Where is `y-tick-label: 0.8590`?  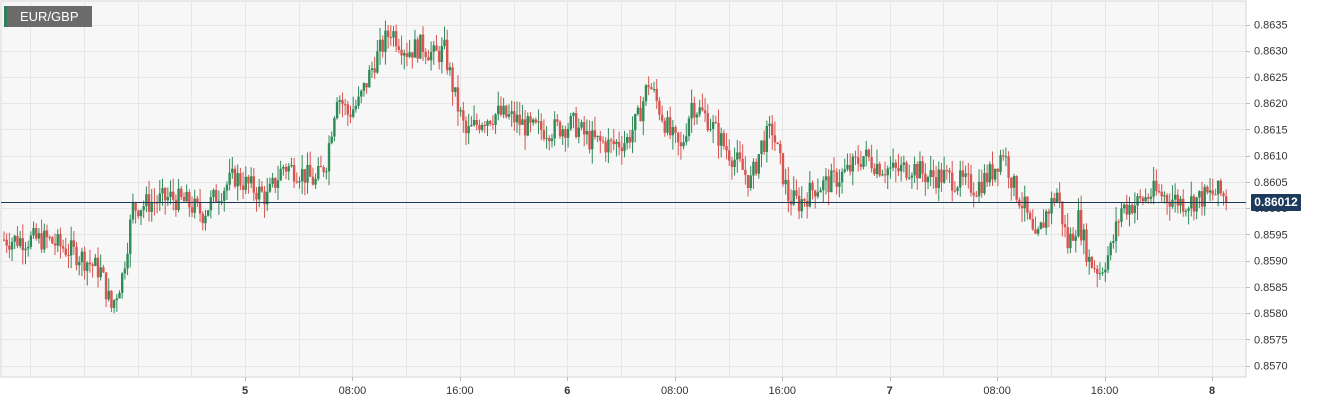
y-tick-label: 0.8590 is located at coordinates (1271, 262).